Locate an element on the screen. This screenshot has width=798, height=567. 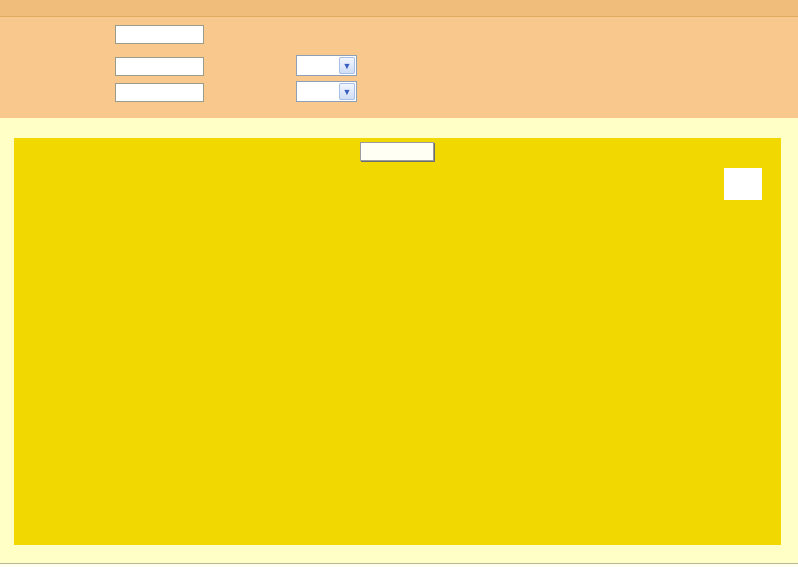
field-size-dropdown-button: ▼ is located at coordinates (347, 65).